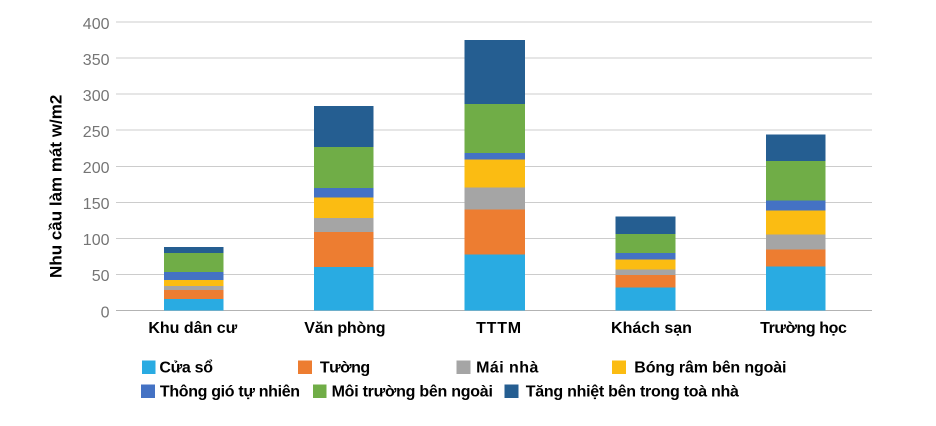 This screenshot has height=426, width=936. I want to click on svg-text: Bóng râm bên ngoài, so click(710, 368).